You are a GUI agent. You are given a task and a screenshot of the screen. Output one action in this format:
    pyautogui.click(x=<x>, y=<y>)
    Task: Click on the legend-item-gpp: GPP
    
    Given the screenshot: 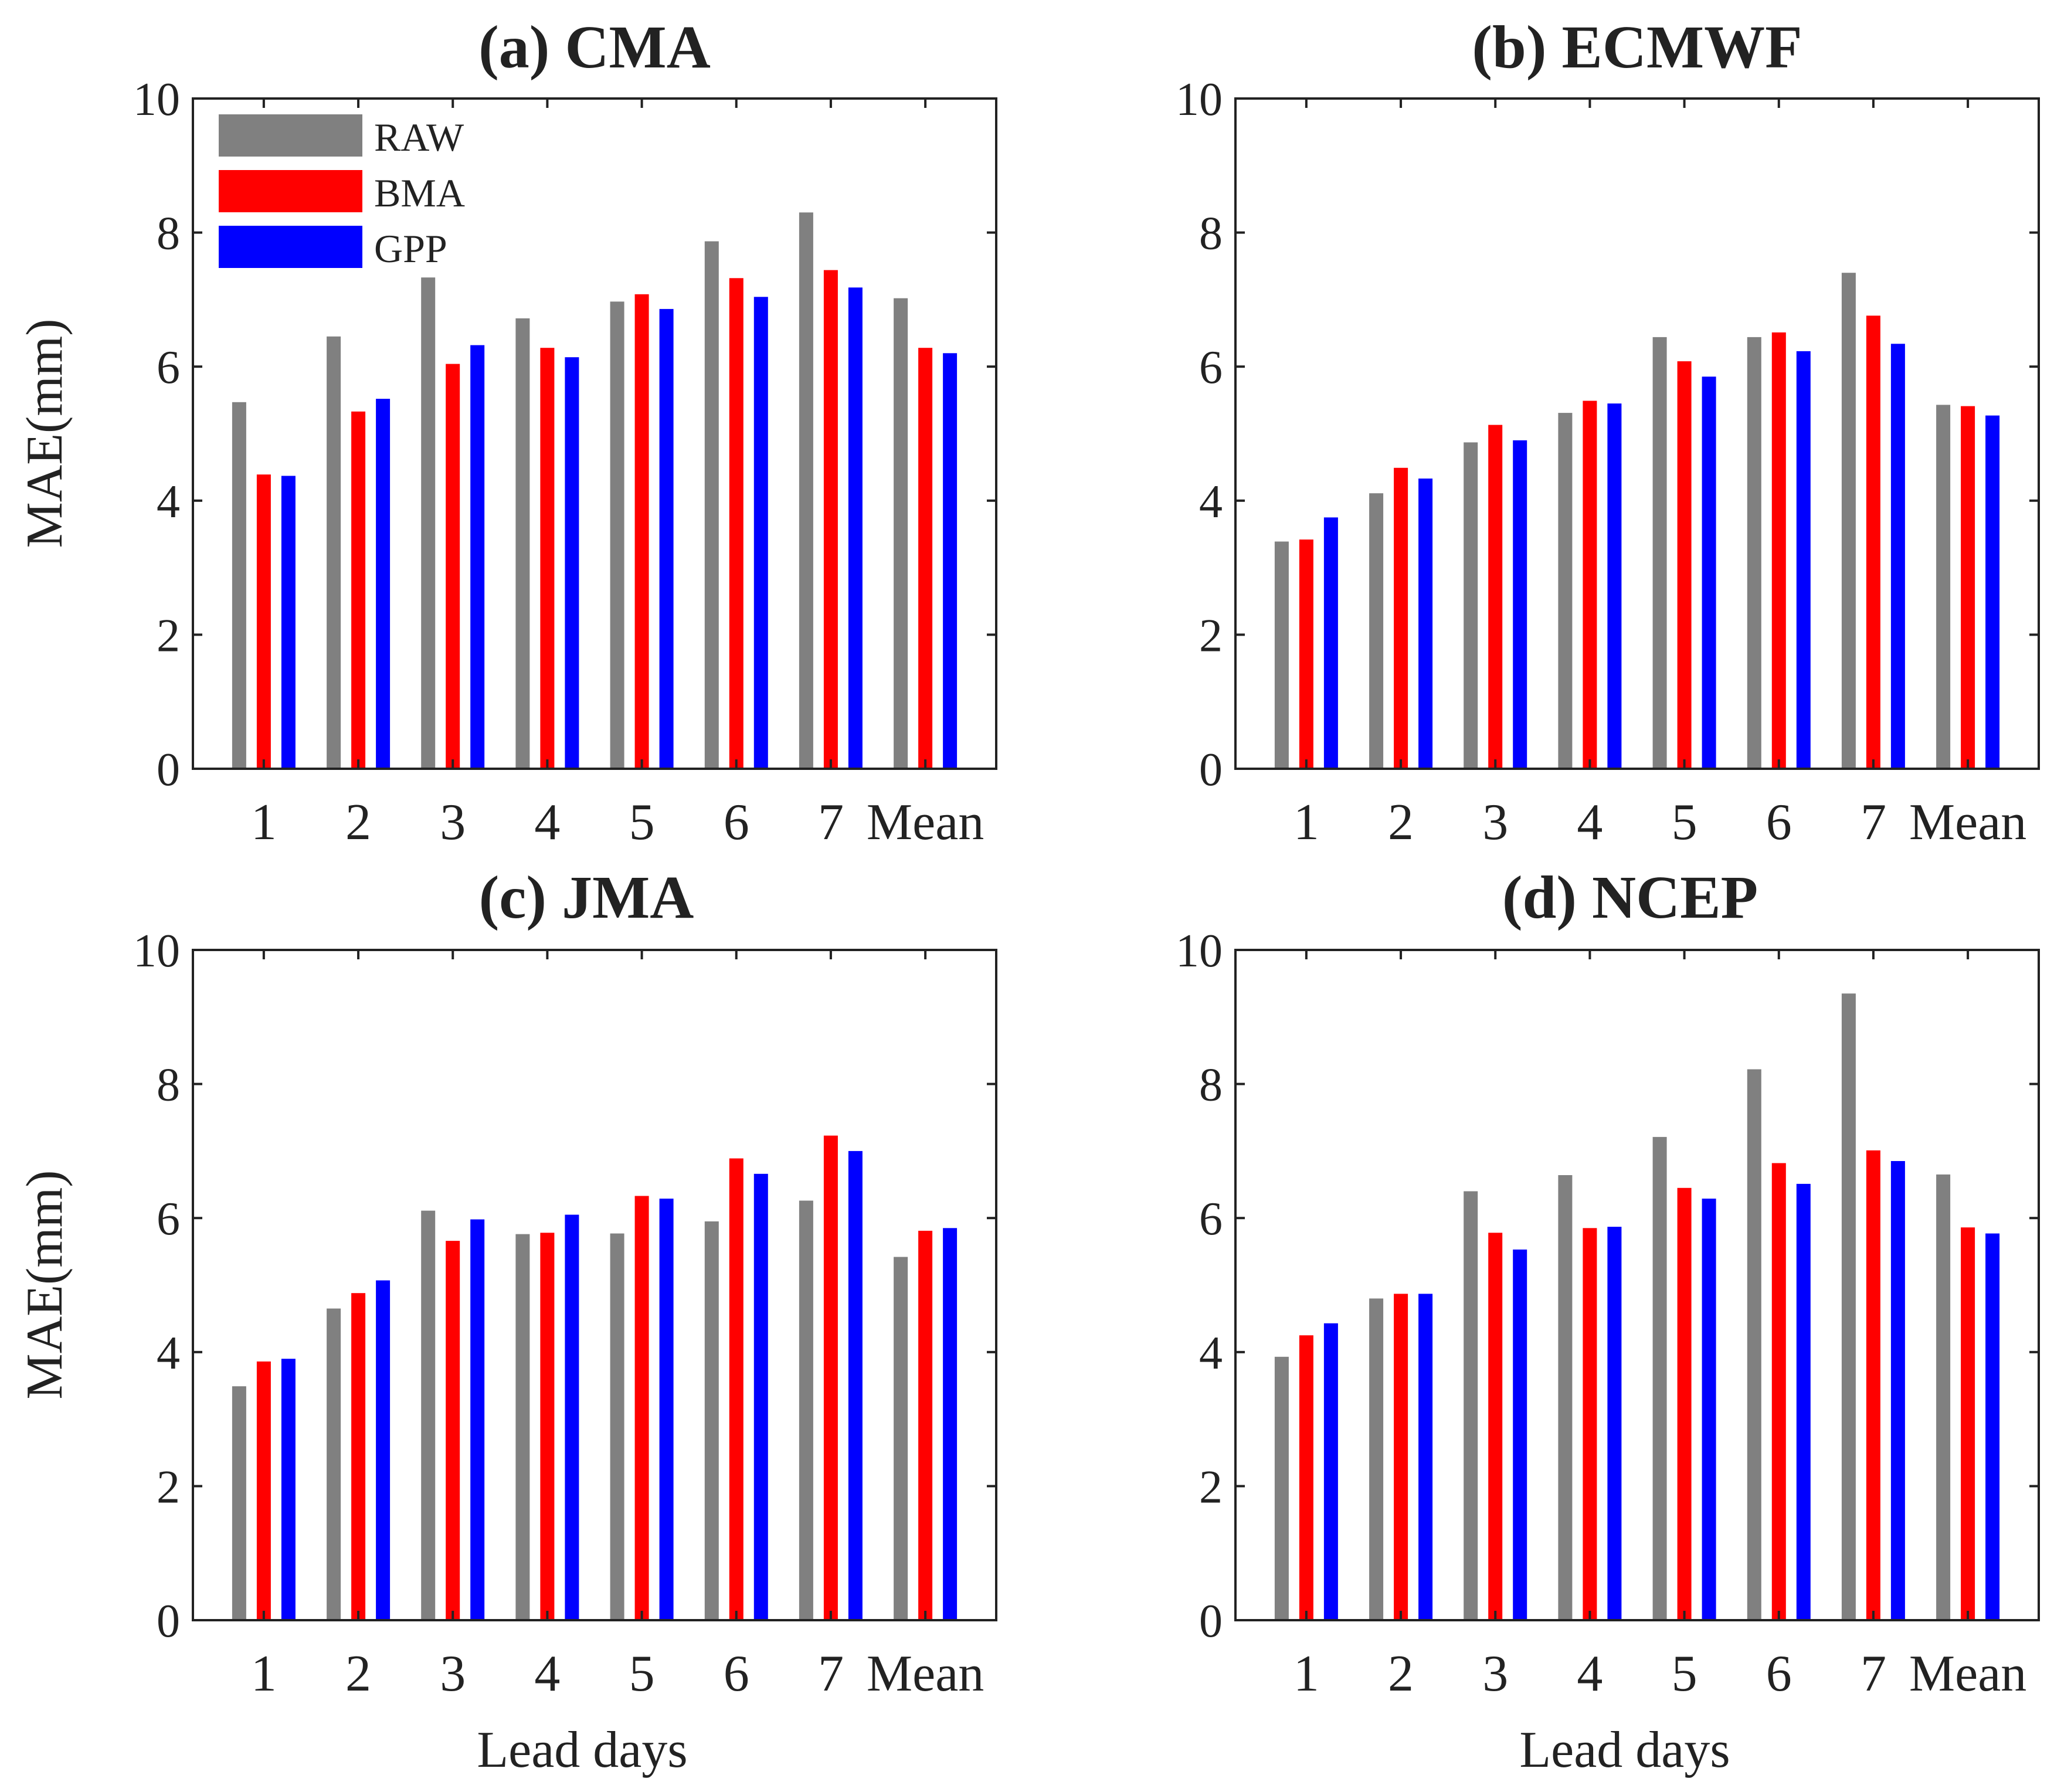 What is the action you would take?
    pyautogui.click(x=333, y=248)
    